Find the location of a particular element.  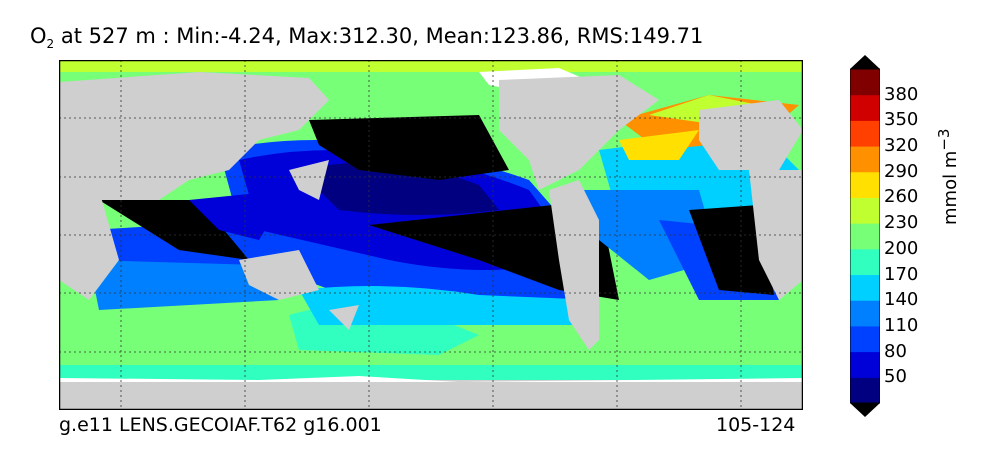

south-atlantic-omz is located at coordinates (731, 250).